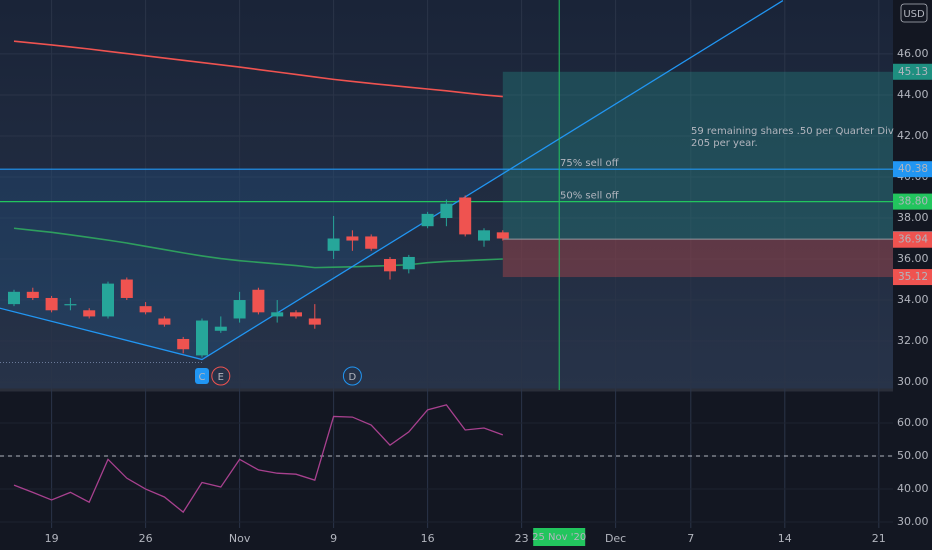 This screenshot has width=932, height=550. I want to click on target-label: 45.13, so click(913, 72).